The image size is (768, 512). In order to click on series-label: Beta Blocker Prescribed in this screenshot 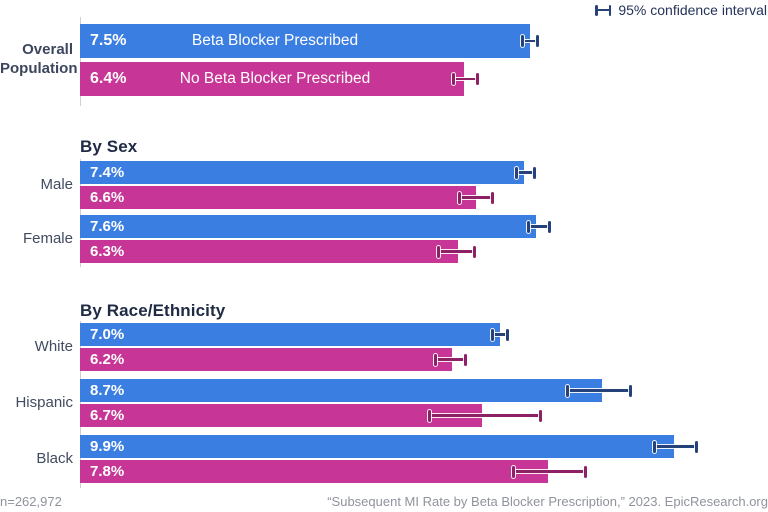, I will do `click(275, 40)`.